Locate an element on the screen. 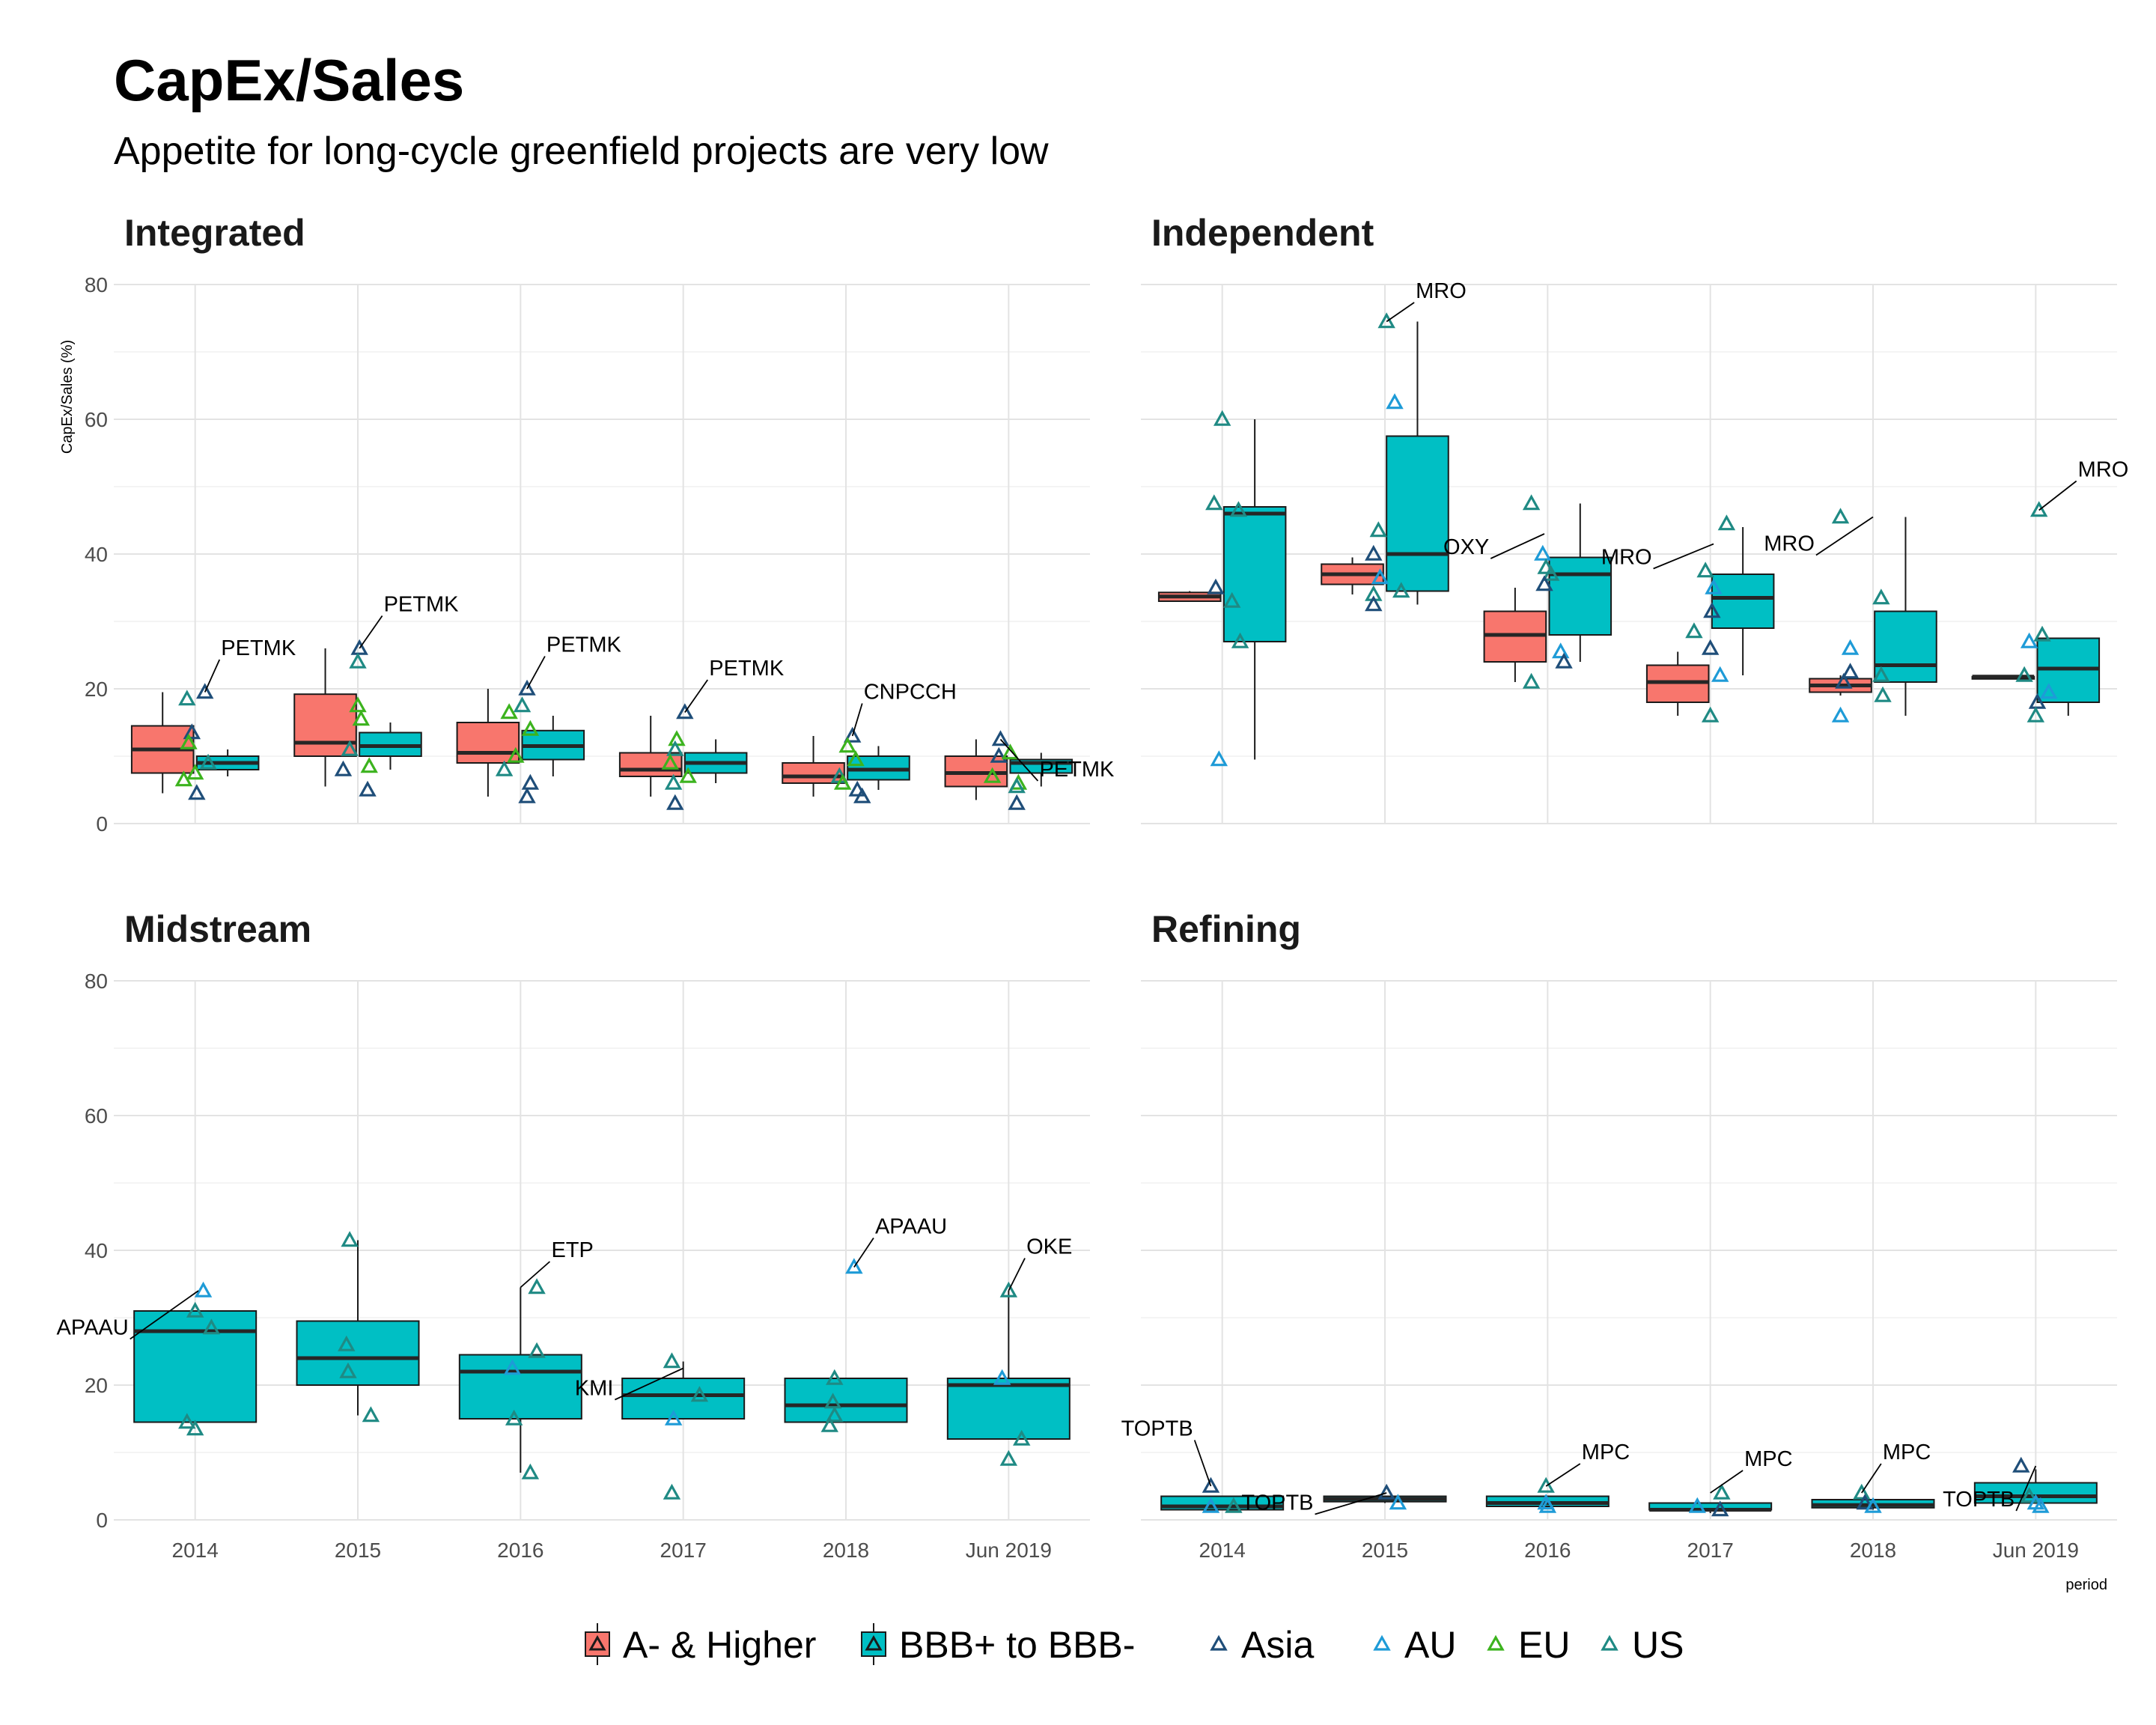 The image size is (2156, 1725). point-label: APAAU is located at coordinates (93, 1328).